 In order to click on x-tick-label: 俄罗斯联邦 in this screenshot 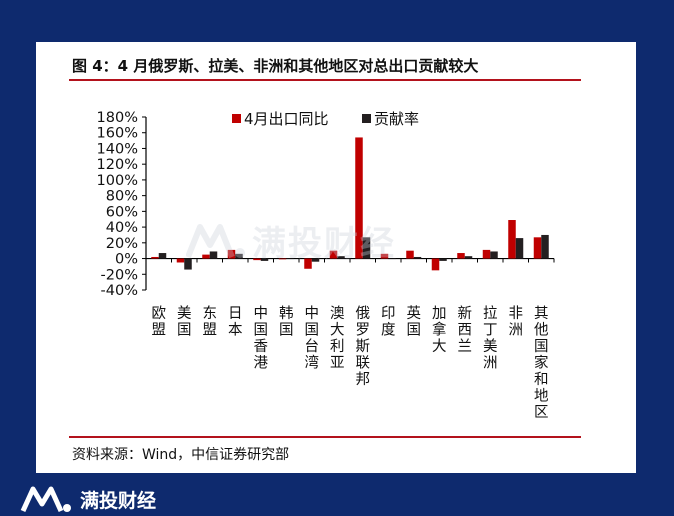, I will do `click(363, 346)`.